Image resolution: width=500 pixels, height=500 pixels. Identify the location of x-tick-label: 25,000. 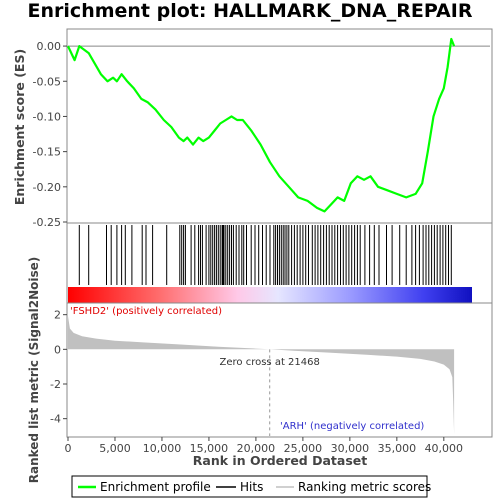
(303, 448).